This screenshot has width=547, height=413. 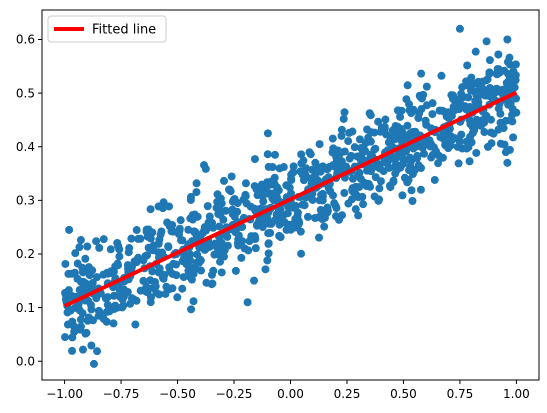 What do you see at coordinates (29, 200) in the screenshot?
I see `y-axis: 0.0 0.1 0.2 0.3 0.4 0.5 0.6` at bounding box center [29, 200].